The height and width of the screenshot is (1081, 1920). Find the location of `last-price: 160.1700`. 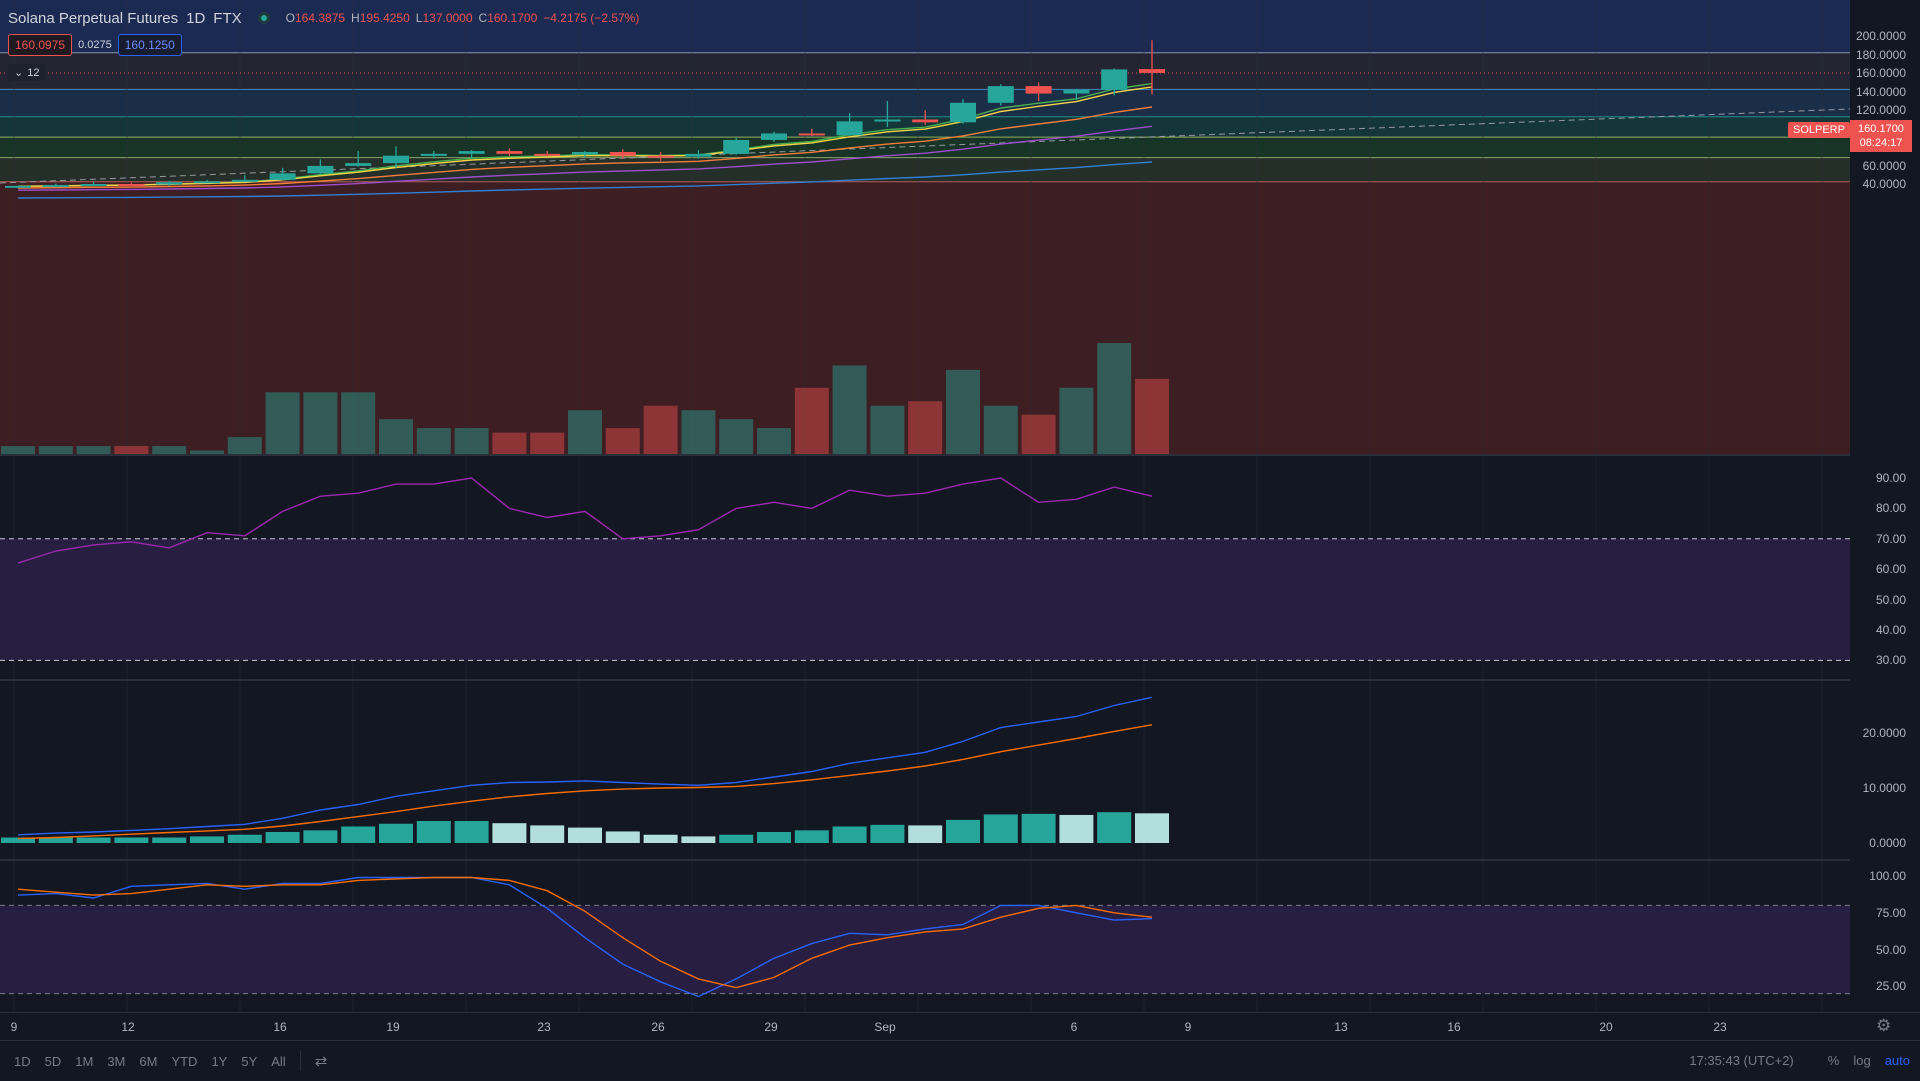

last-price: 160.1700 is located at coordinates (1881, 129).